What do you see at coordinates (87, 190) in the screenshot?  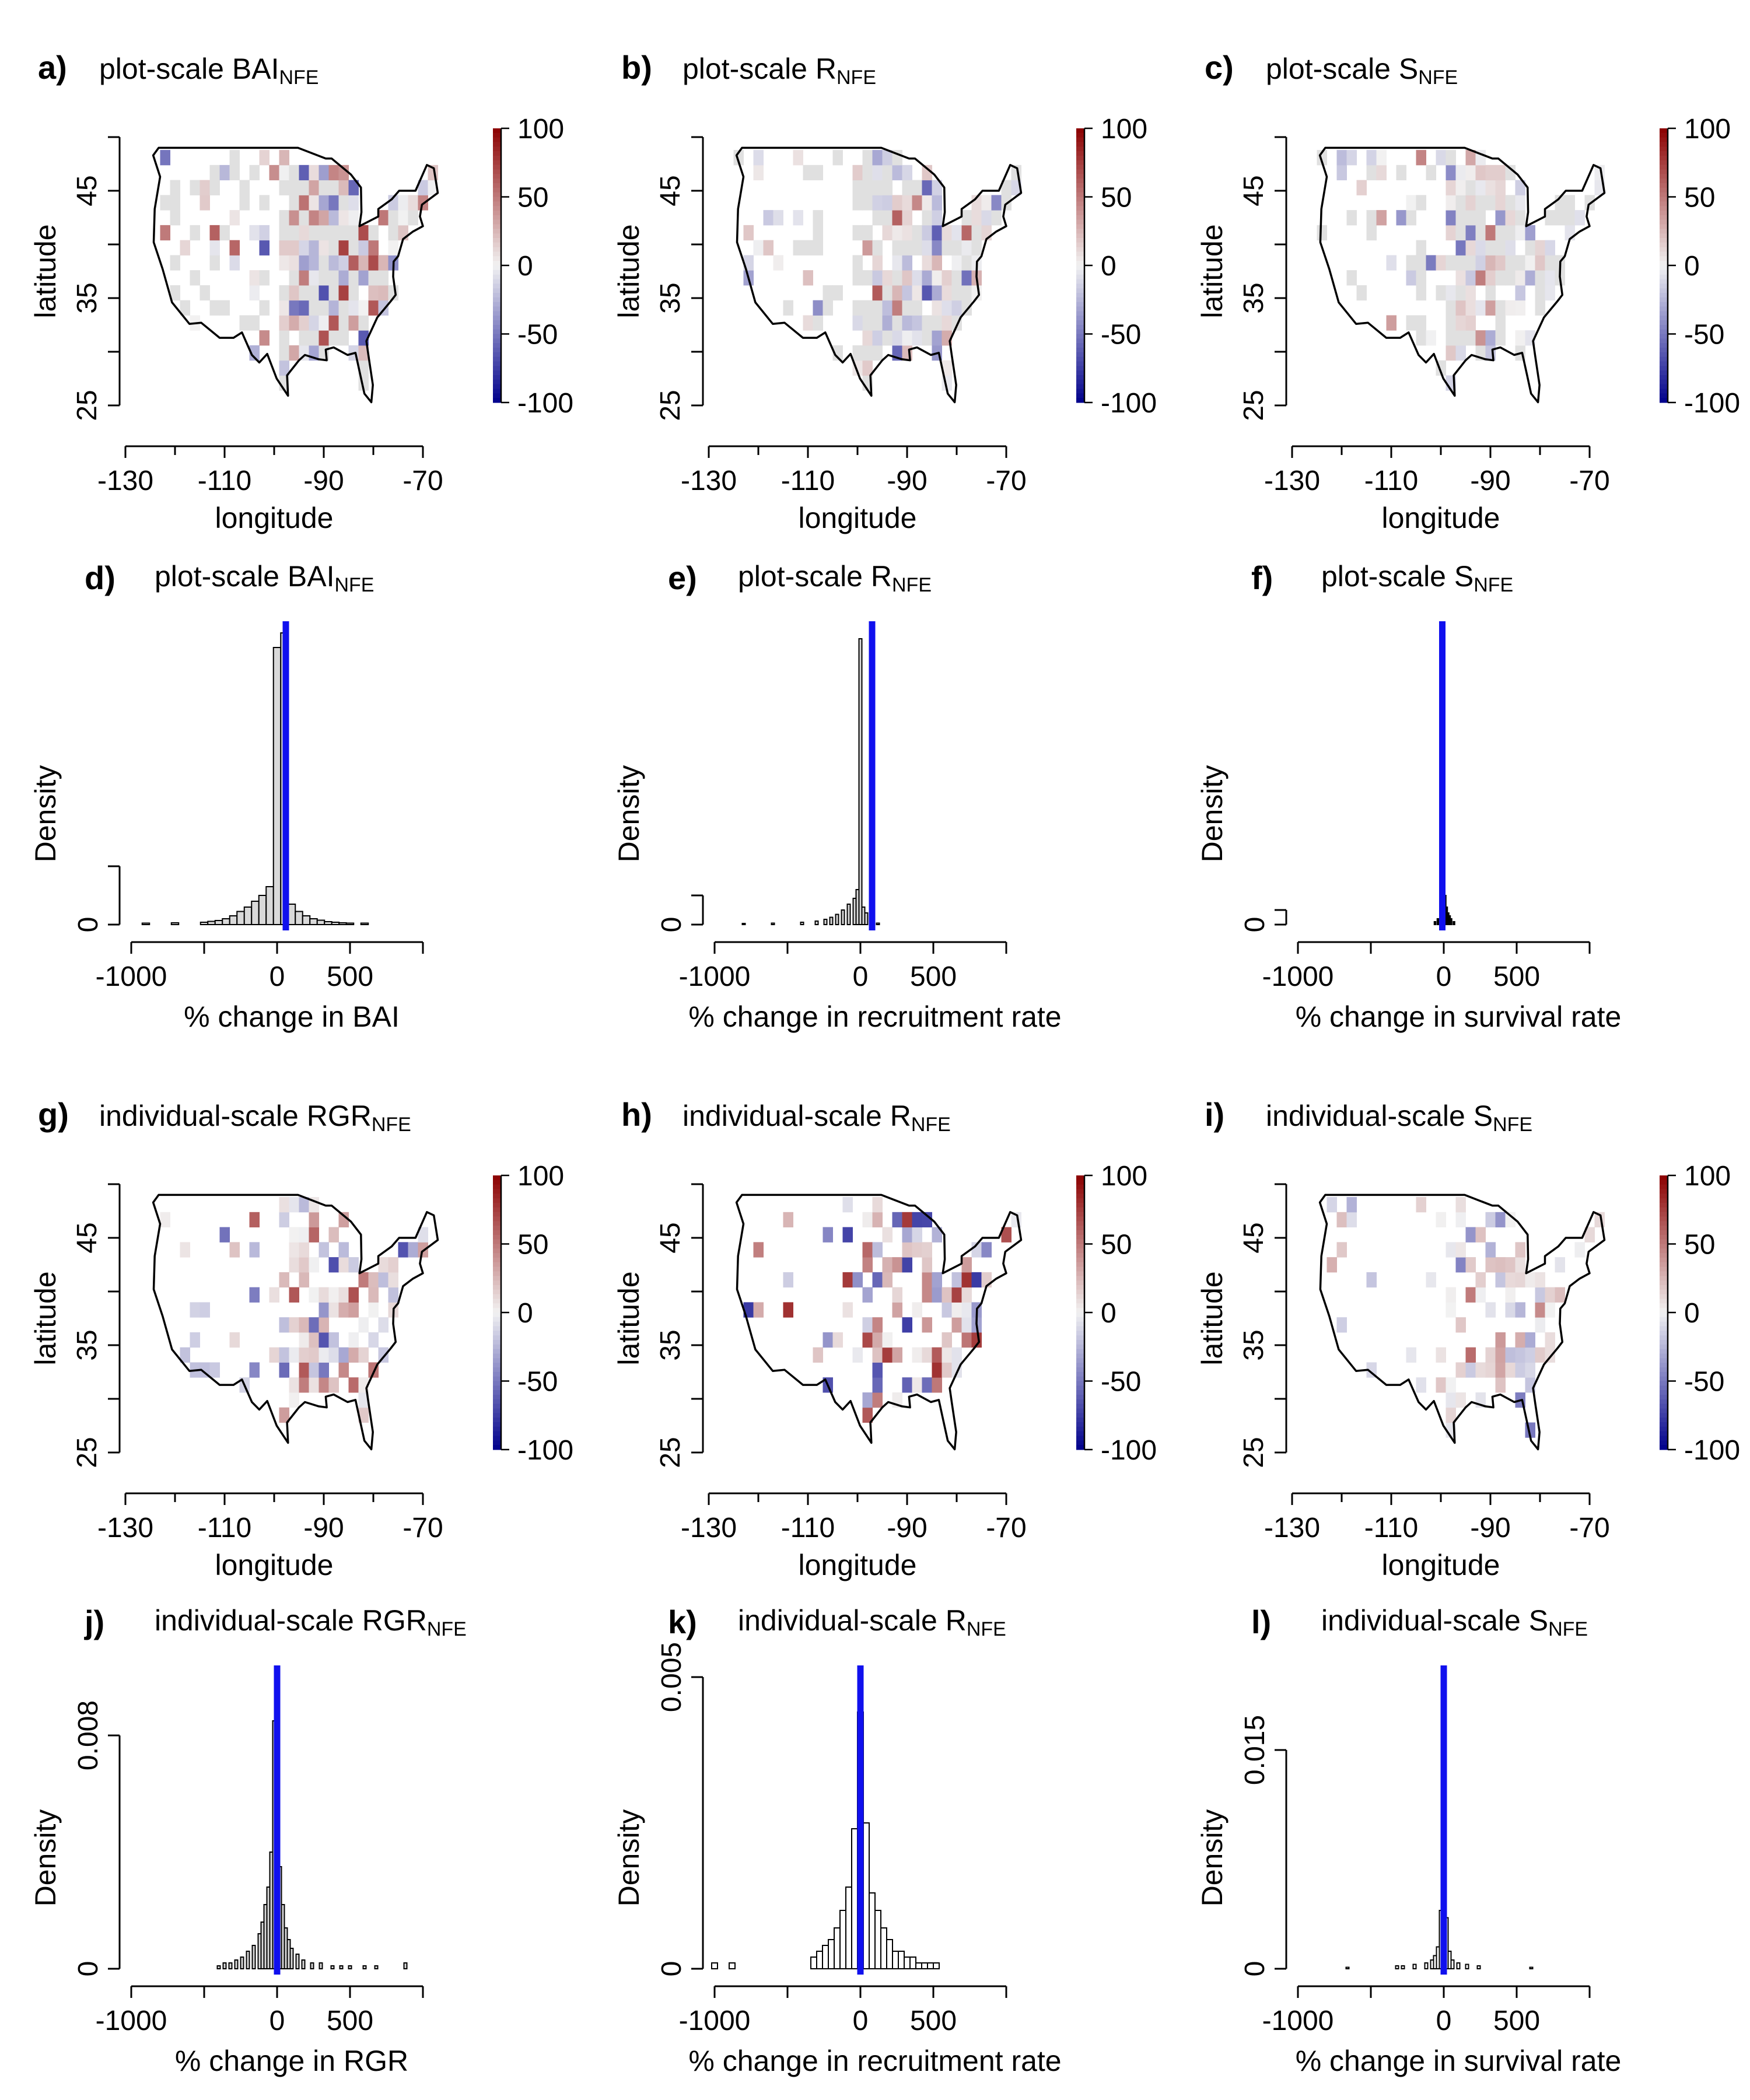 I see `y-tick-label: 45` at bounding box center [87, 190].